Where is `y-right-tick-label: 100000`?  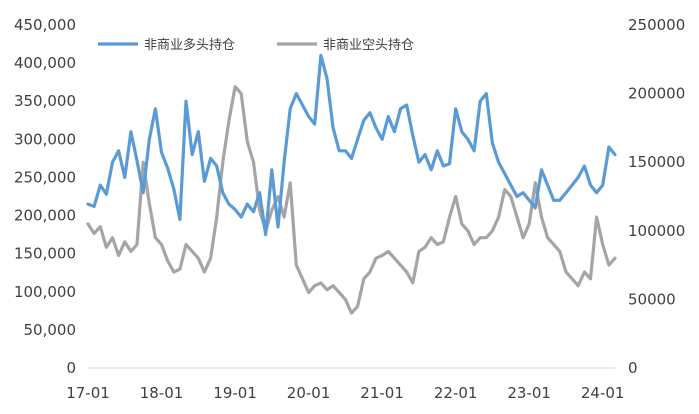 y-right-tick-label: 100000 is located at coordinates (656, 231).